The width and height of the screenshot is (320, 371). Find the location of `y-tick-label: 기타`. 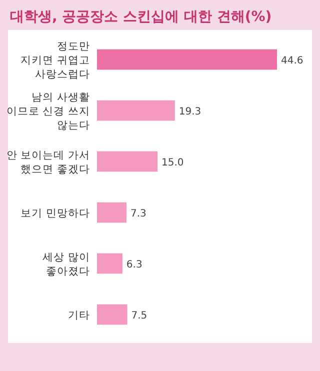

y-tick-label: 기타 is located at coordinates (79, 316).